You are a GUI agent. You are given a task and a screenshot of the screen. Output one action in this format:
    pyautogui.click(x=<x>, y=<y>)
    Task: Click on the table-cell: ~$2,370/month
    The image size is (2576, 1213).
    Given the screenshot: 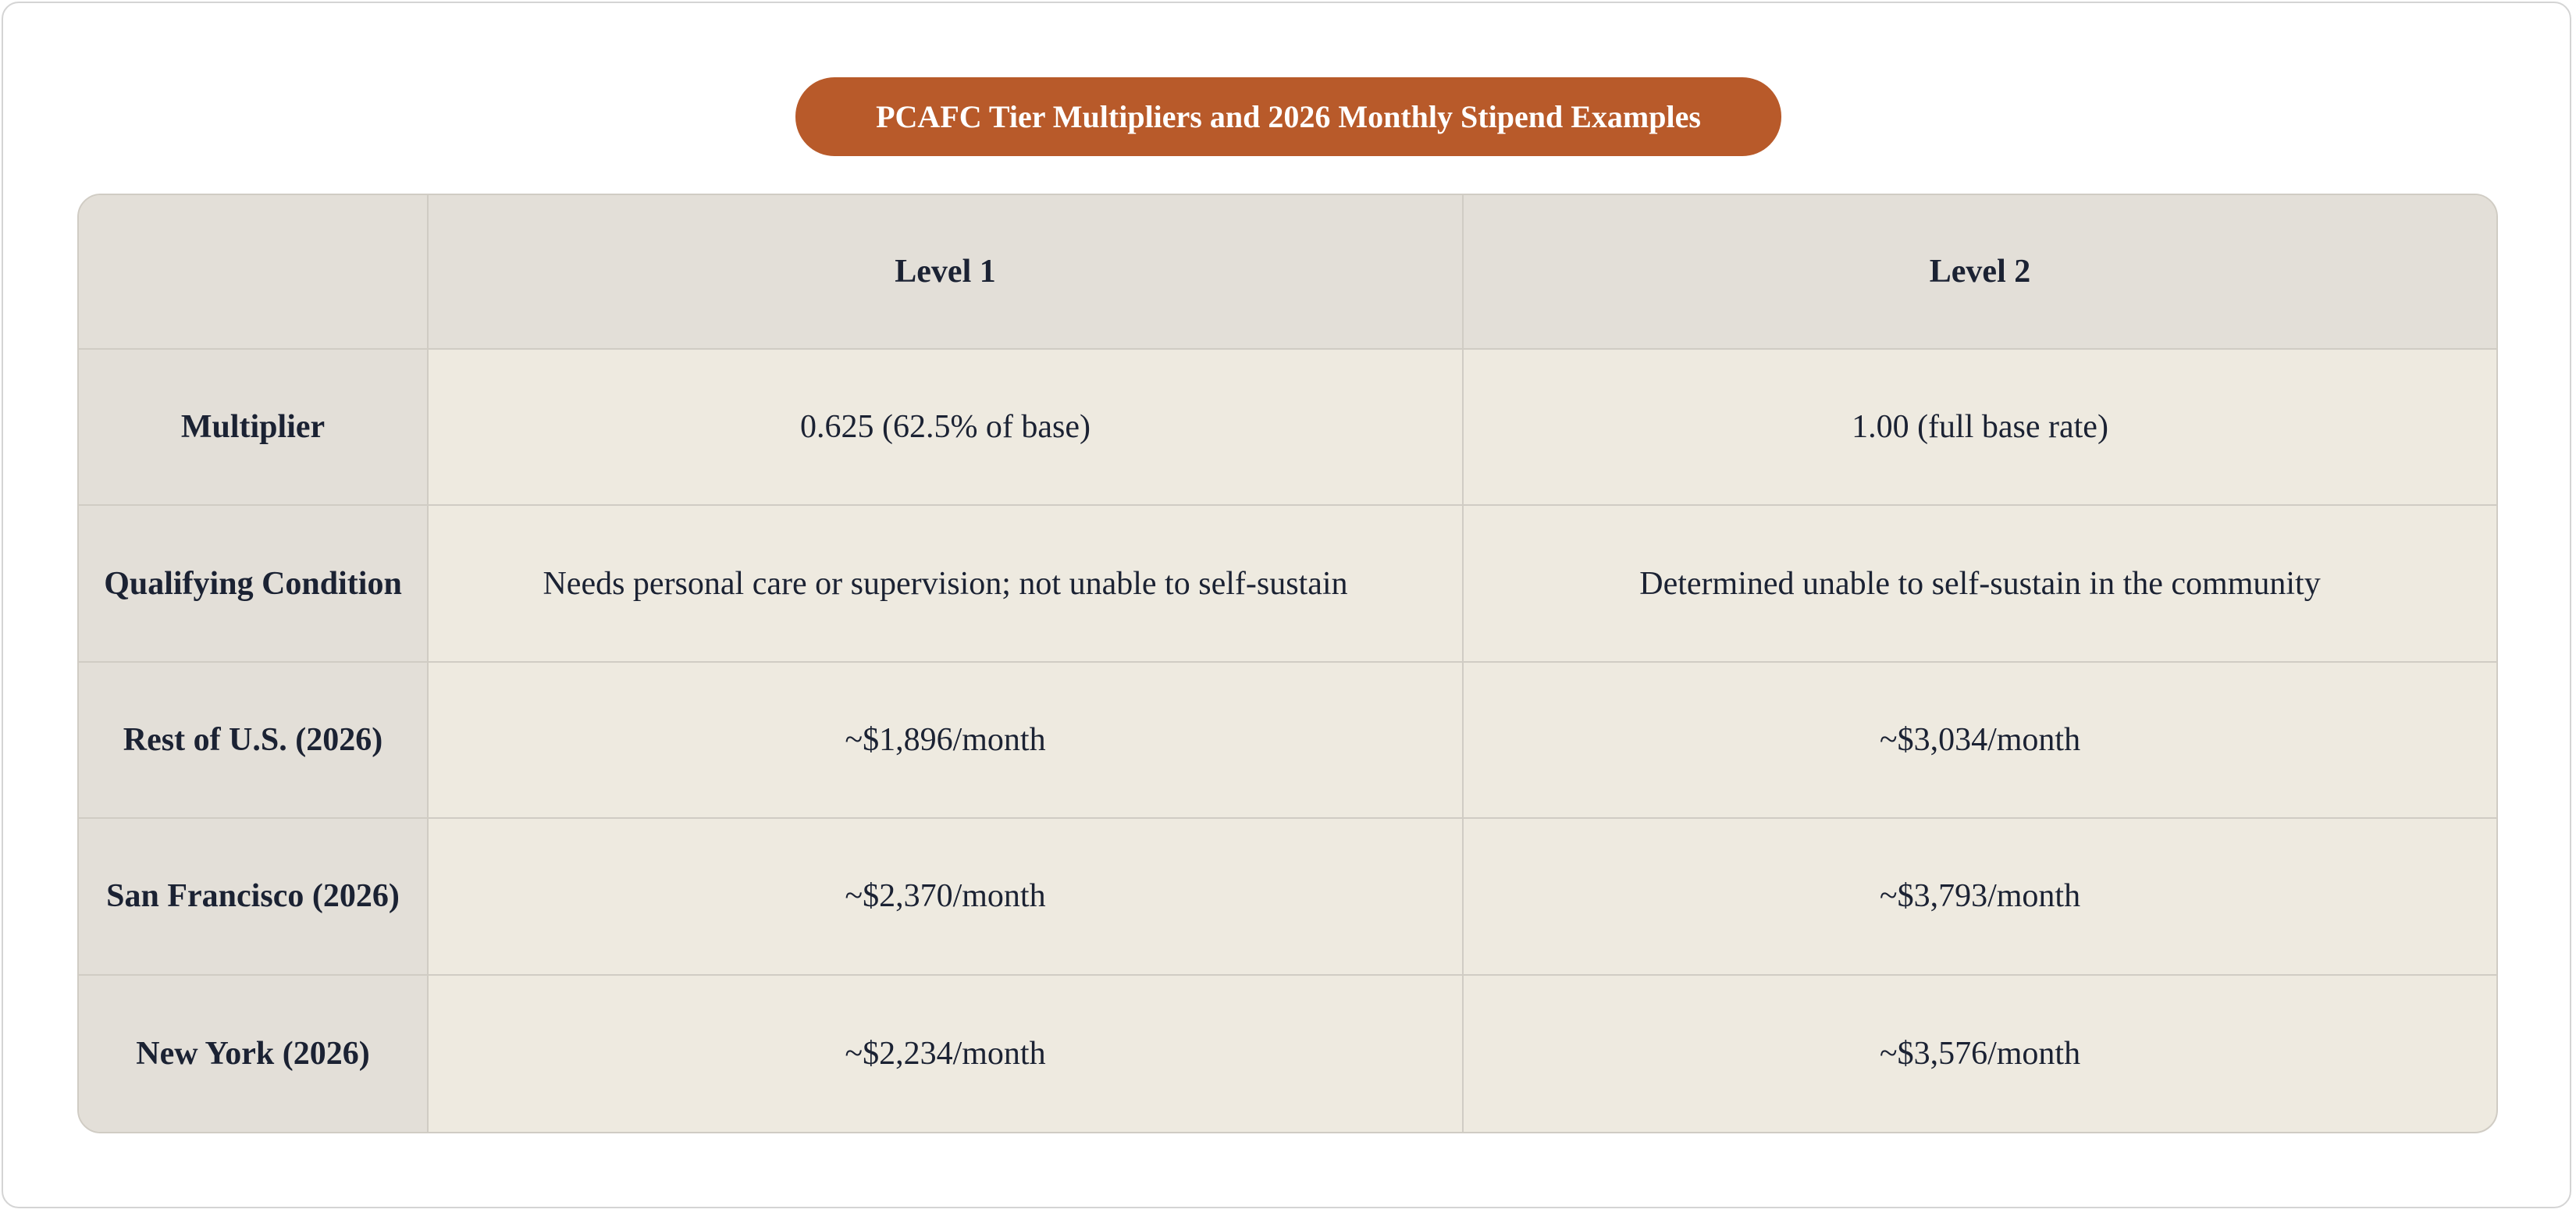 What is the action you would take?
    pyautogui.click(x=946, y=897)
    